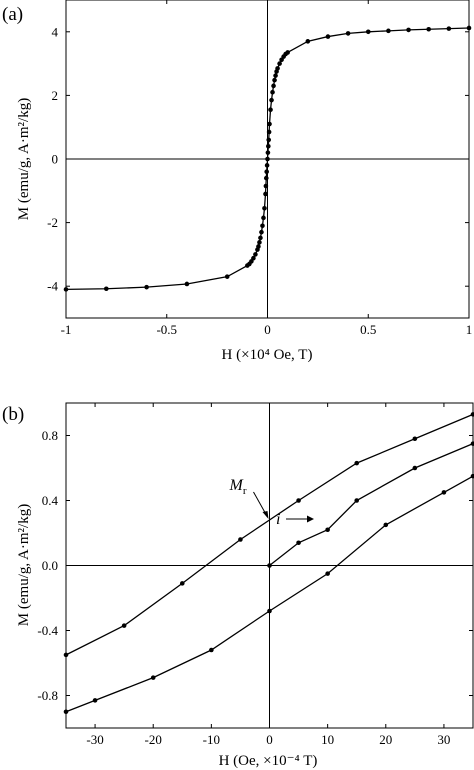 The height and width of the screenshot is (770, 474). Describe the element at coordinates (371, 505) in the screenshot. I see `series-line` at that location.